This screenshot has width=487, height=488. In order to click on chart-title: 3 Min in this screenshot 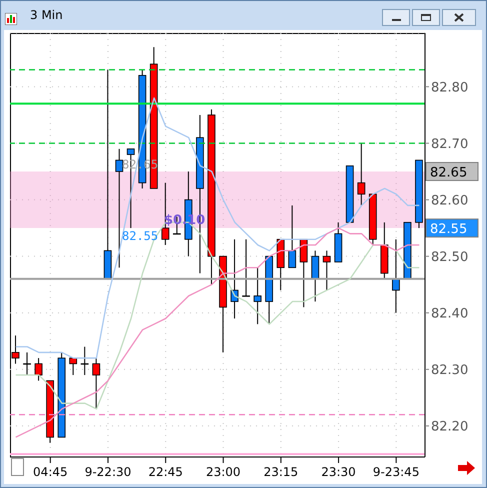, I will do `click(46, 15)`.